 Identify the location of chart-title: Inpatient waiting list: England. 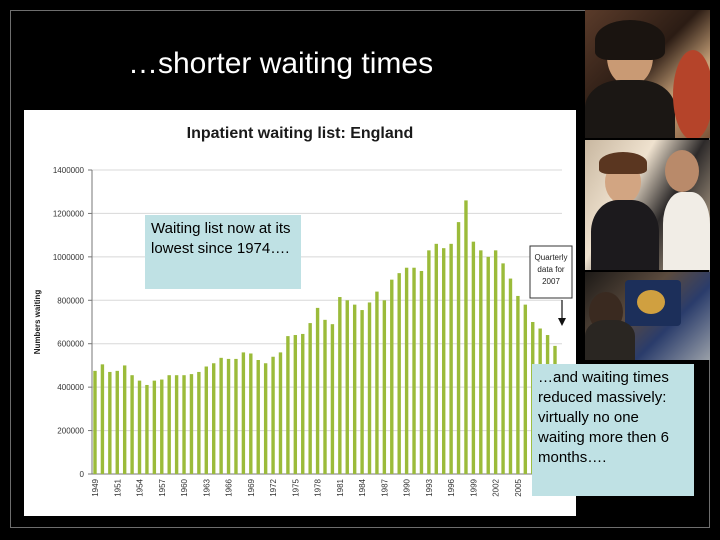
(300, 133).